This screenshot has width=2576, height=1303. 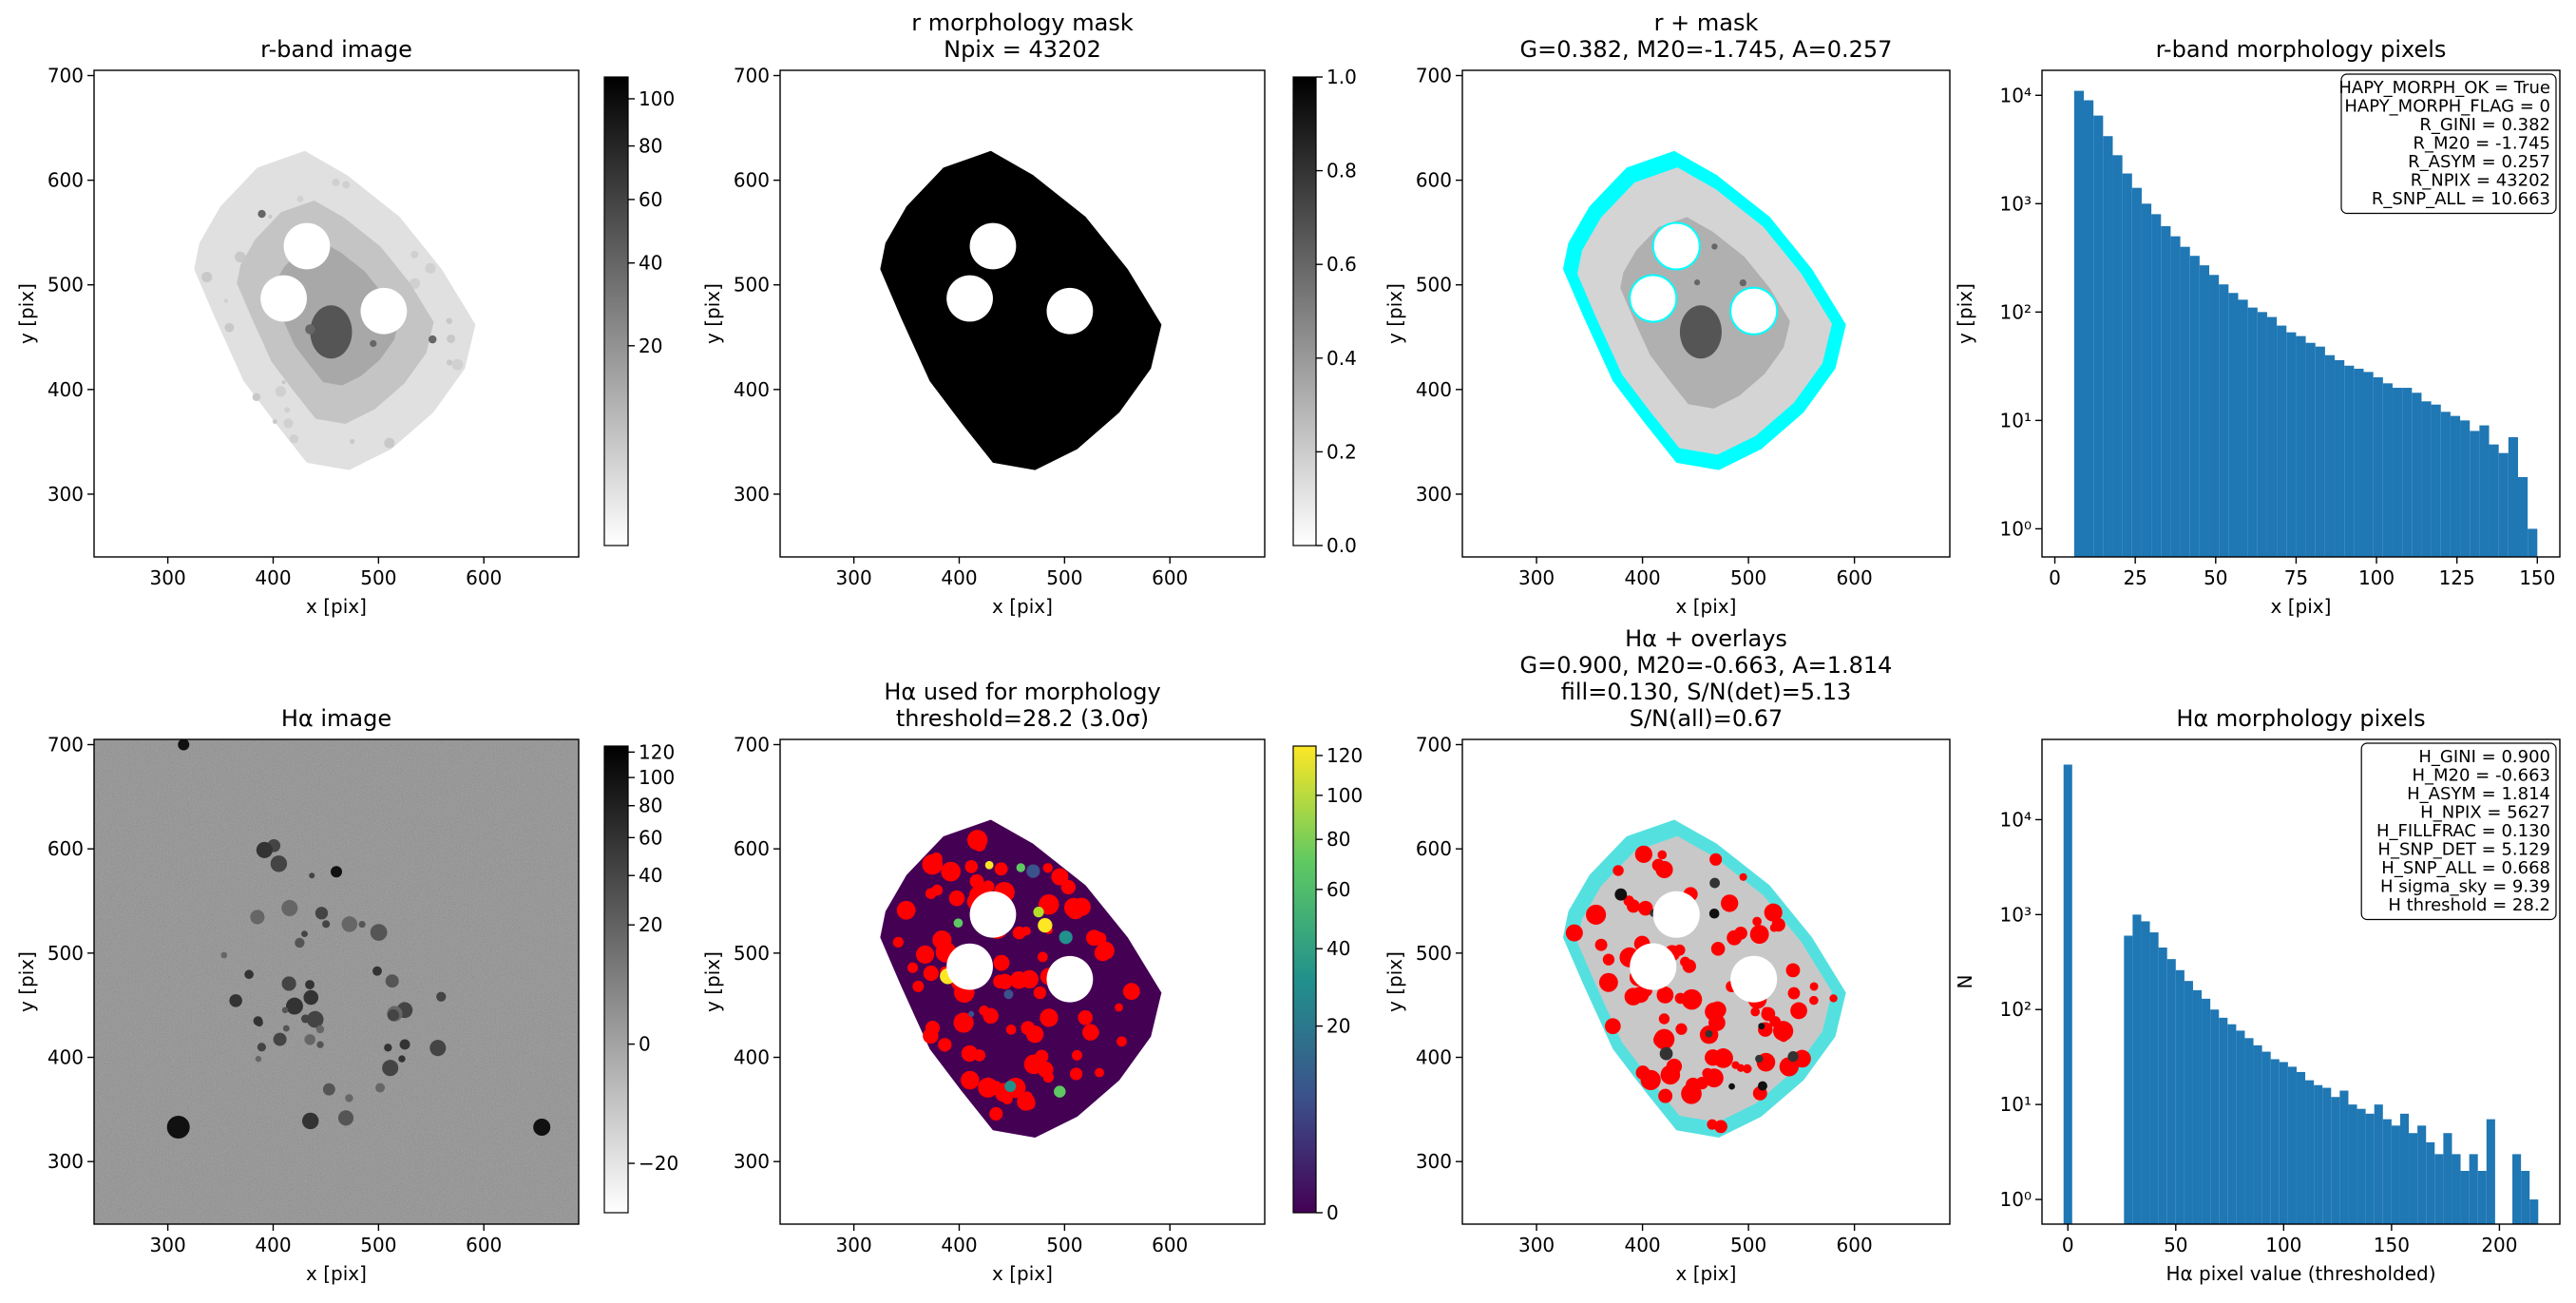 What do you see at coordinates (1653, 966) in the screenshot?
I see `masked-region` at bounding box center [1653, 966].